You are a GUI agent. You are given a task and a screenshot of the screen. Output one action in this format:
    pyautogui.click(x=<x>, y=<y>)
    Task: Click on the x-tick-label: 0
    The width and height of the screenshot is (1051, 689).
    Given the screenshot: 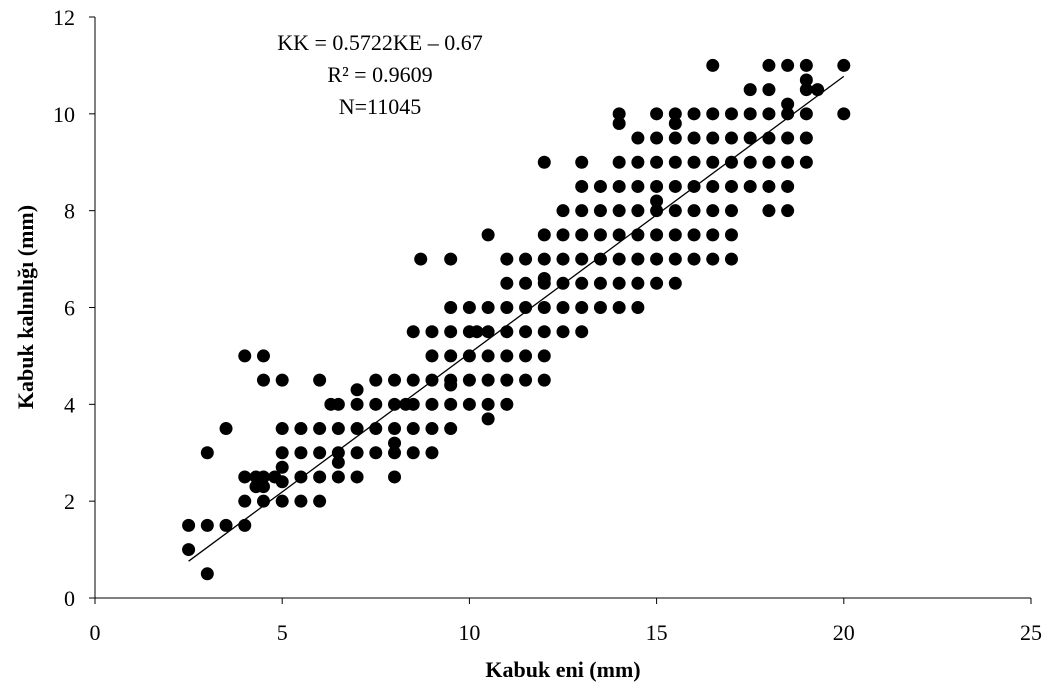 What is the action you would take?
    pyautogui.click(x=95, y=632)
    